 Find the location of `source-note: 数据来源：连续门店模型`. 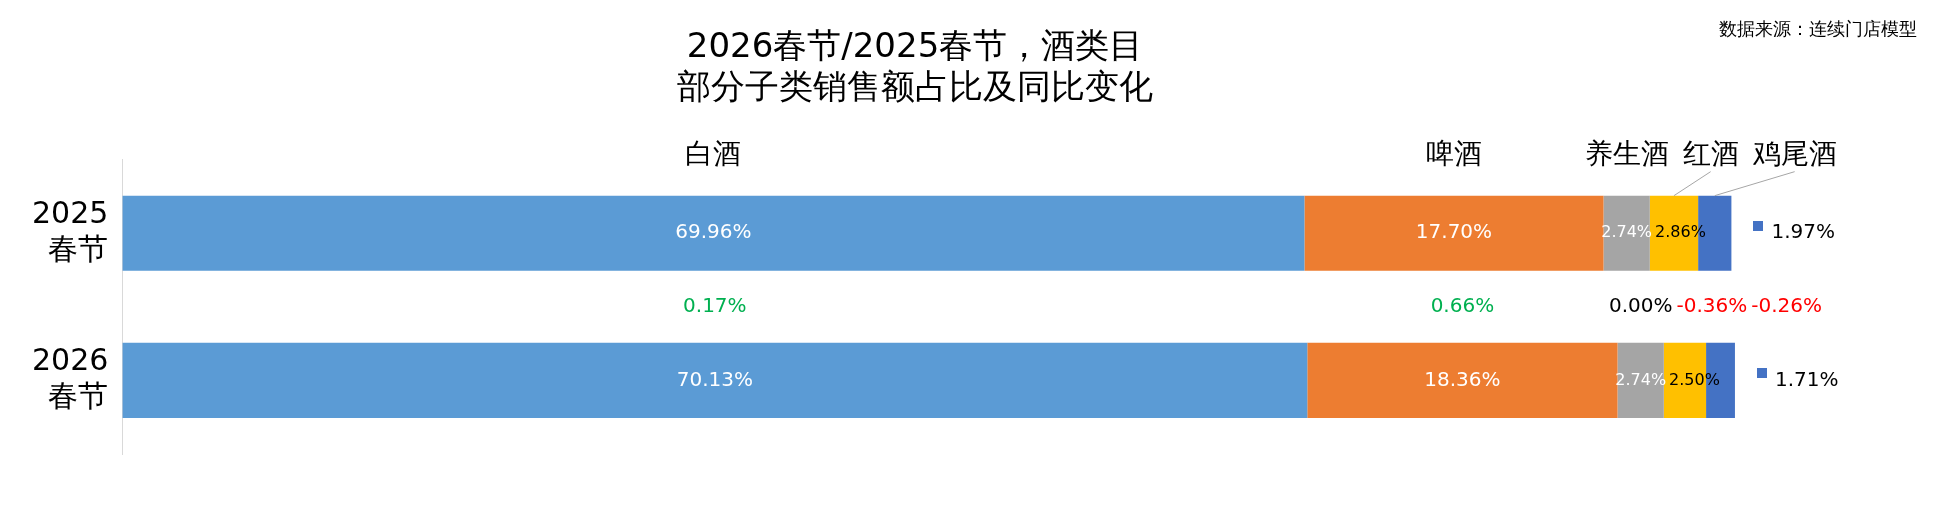

source-note: 数据来源：连续门店模型 is located at coordinates (1818, 28).